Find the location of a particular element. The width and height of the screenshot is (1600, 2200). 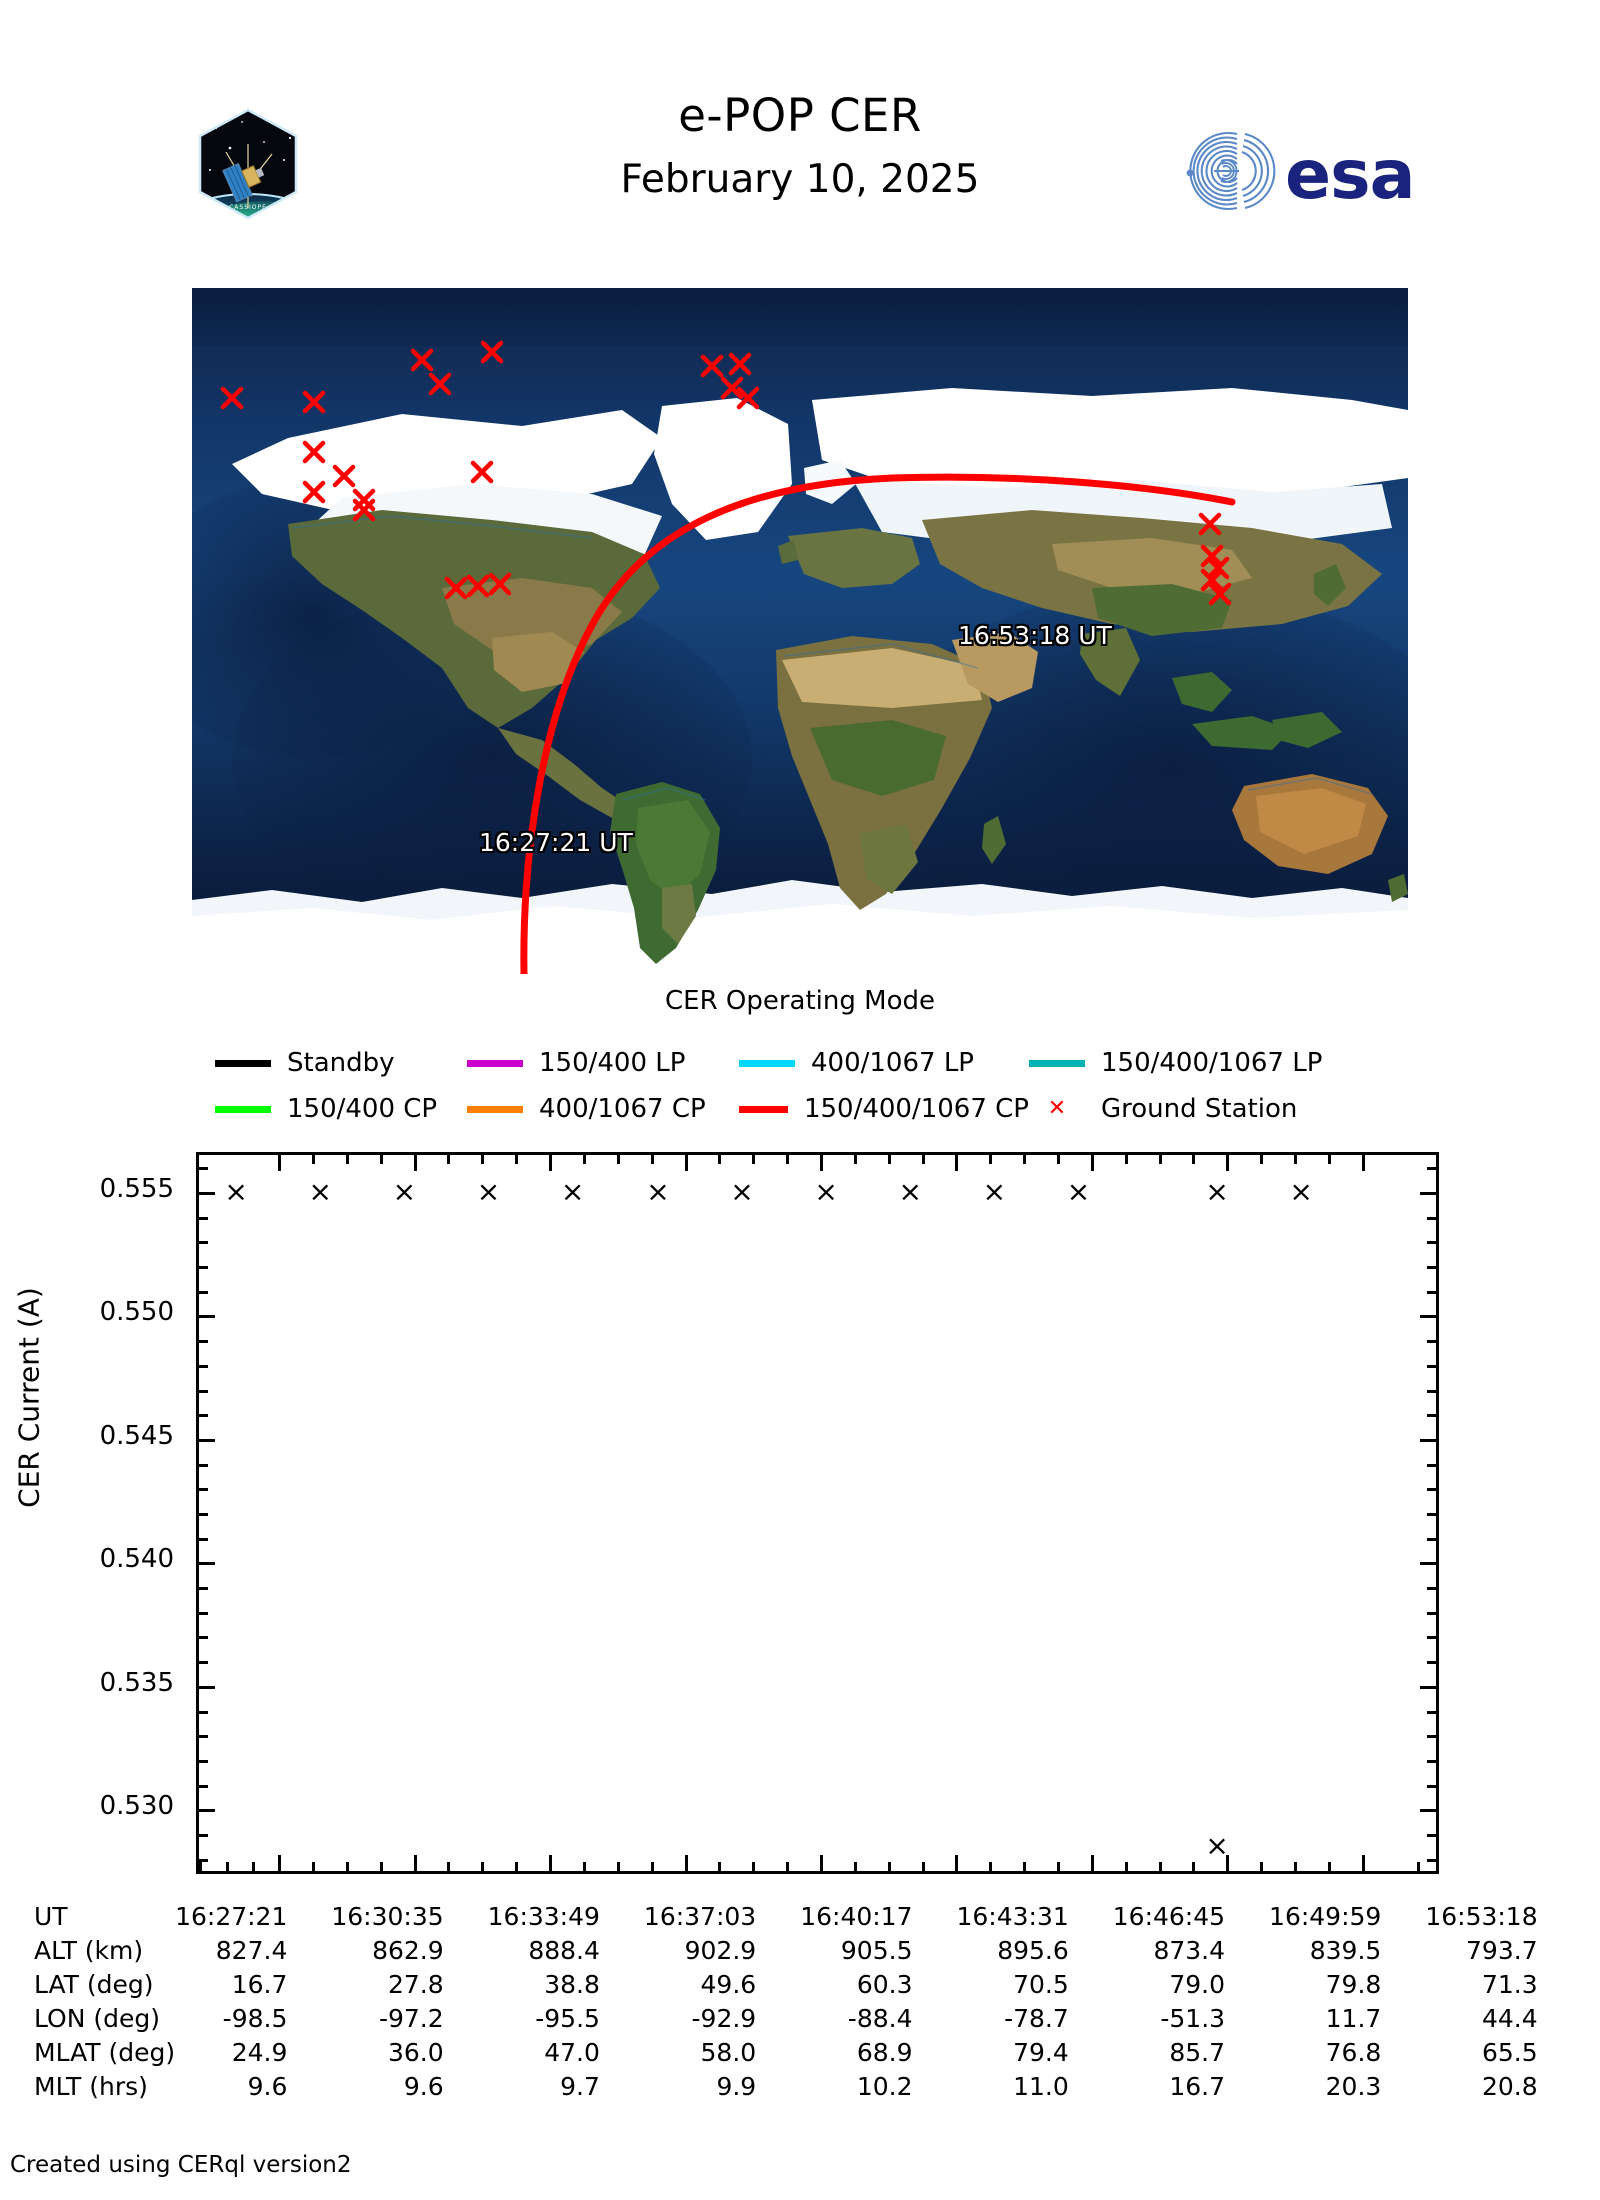

legend-item-400-1067-cp: 400/1067 CP is located at coordinates (603, 1109).